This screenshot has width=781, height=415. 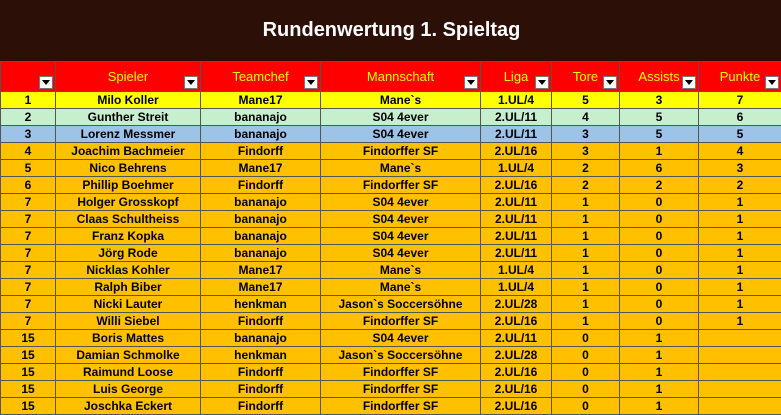 What do you see at coordinates (516, 355) in the screenshot?
I see `cell-liga: 2.UL/28` at bounding box center [516, 355].